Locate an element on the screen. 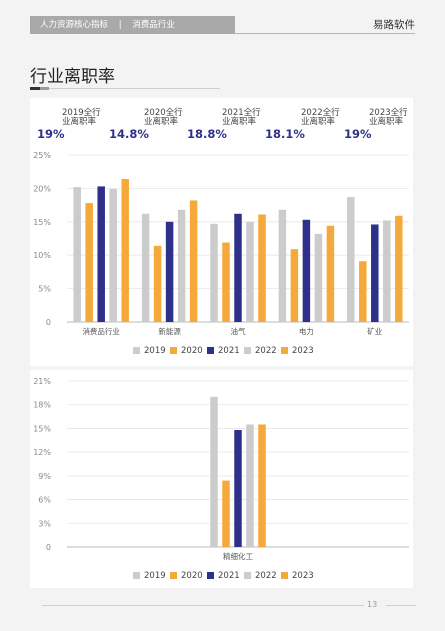 The width and height of the screenshot is (445, 631). x-tick-label: 消费品行业 is located at coordinates (101, 331).